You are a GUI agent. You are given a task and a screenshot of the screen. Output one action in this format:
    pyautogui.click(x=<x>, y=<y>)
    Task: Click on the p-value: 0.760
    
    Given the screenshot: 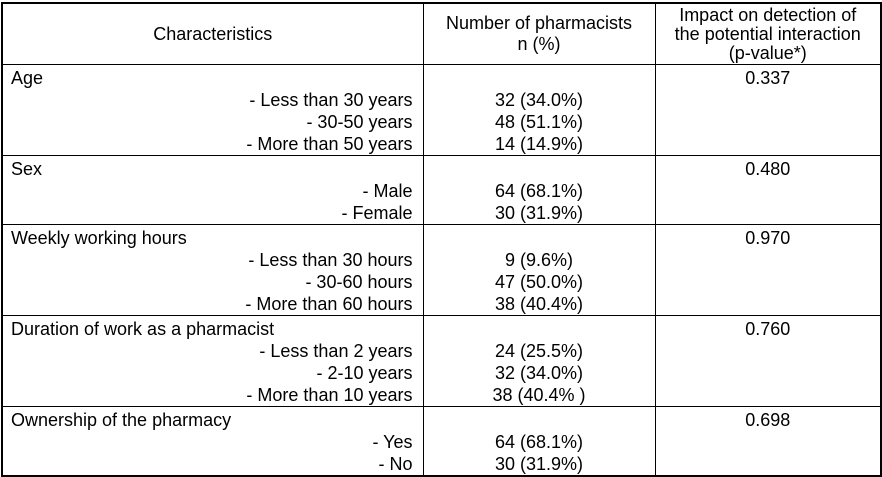 What is the action you would take?
    pyautogui.click(x=768, y=329)
    